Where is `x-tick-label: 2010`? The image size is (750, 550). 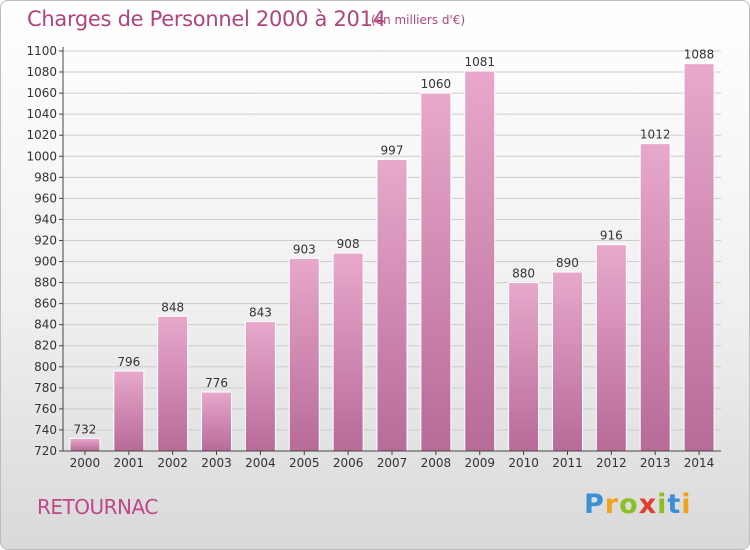
x-tick-label: 2010 is located at coordinates (523, 463).